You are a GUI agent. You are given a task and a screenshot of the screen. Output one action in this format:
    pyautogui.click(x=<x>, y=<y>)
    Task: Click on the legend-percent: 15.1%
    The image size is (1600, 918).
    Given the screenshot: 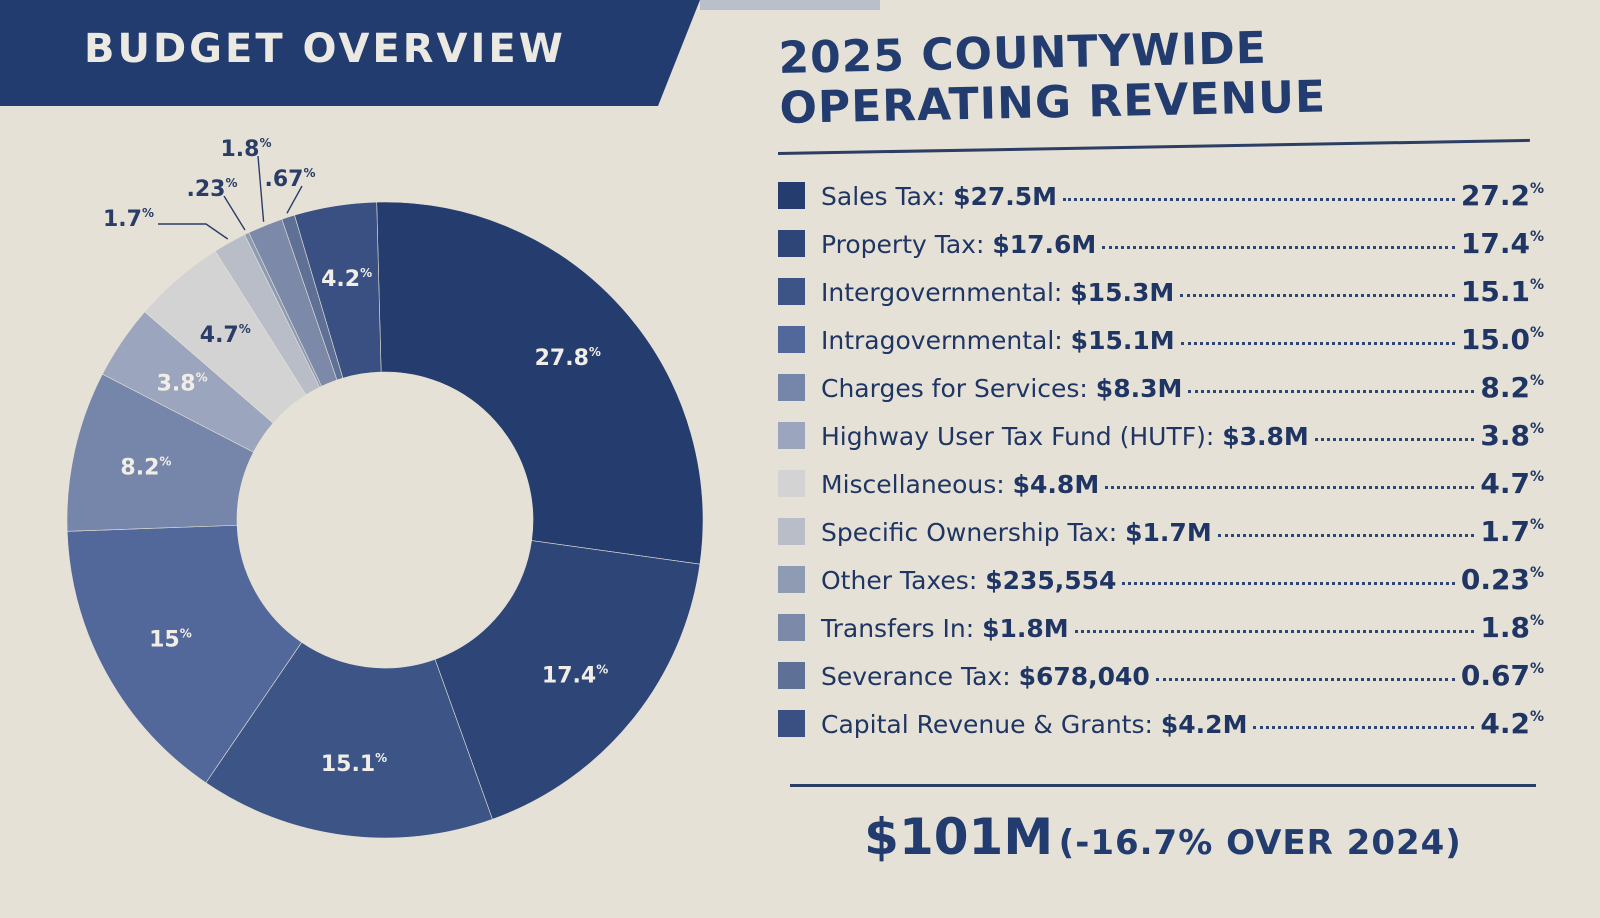 What is the action you would take?
    pyautogui.click(x=1502, y=291)
    